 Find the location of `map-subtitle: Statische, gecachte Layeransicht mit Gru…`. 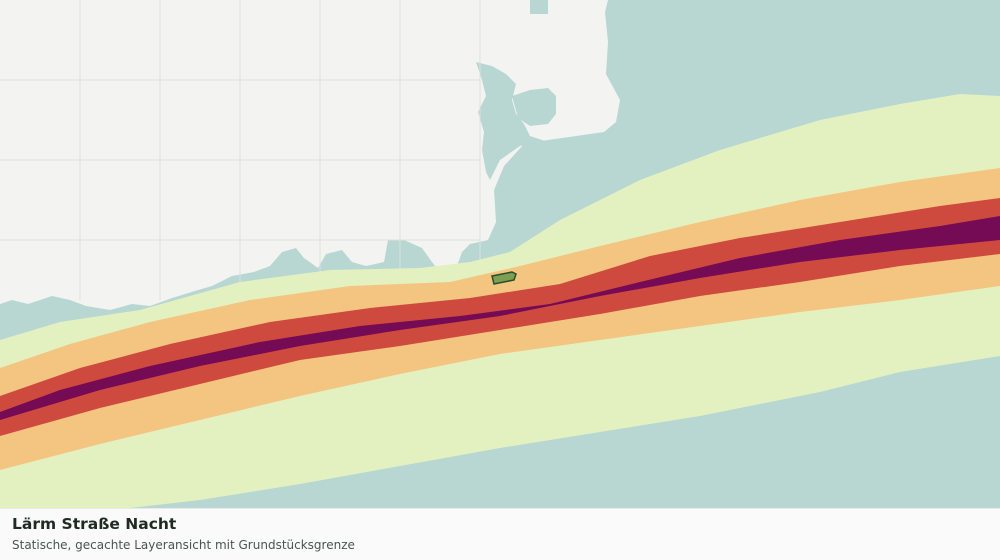

map-subtitle: Statische, gecachte Layeransicht mit Gru… is located at coordinates (183, 545).